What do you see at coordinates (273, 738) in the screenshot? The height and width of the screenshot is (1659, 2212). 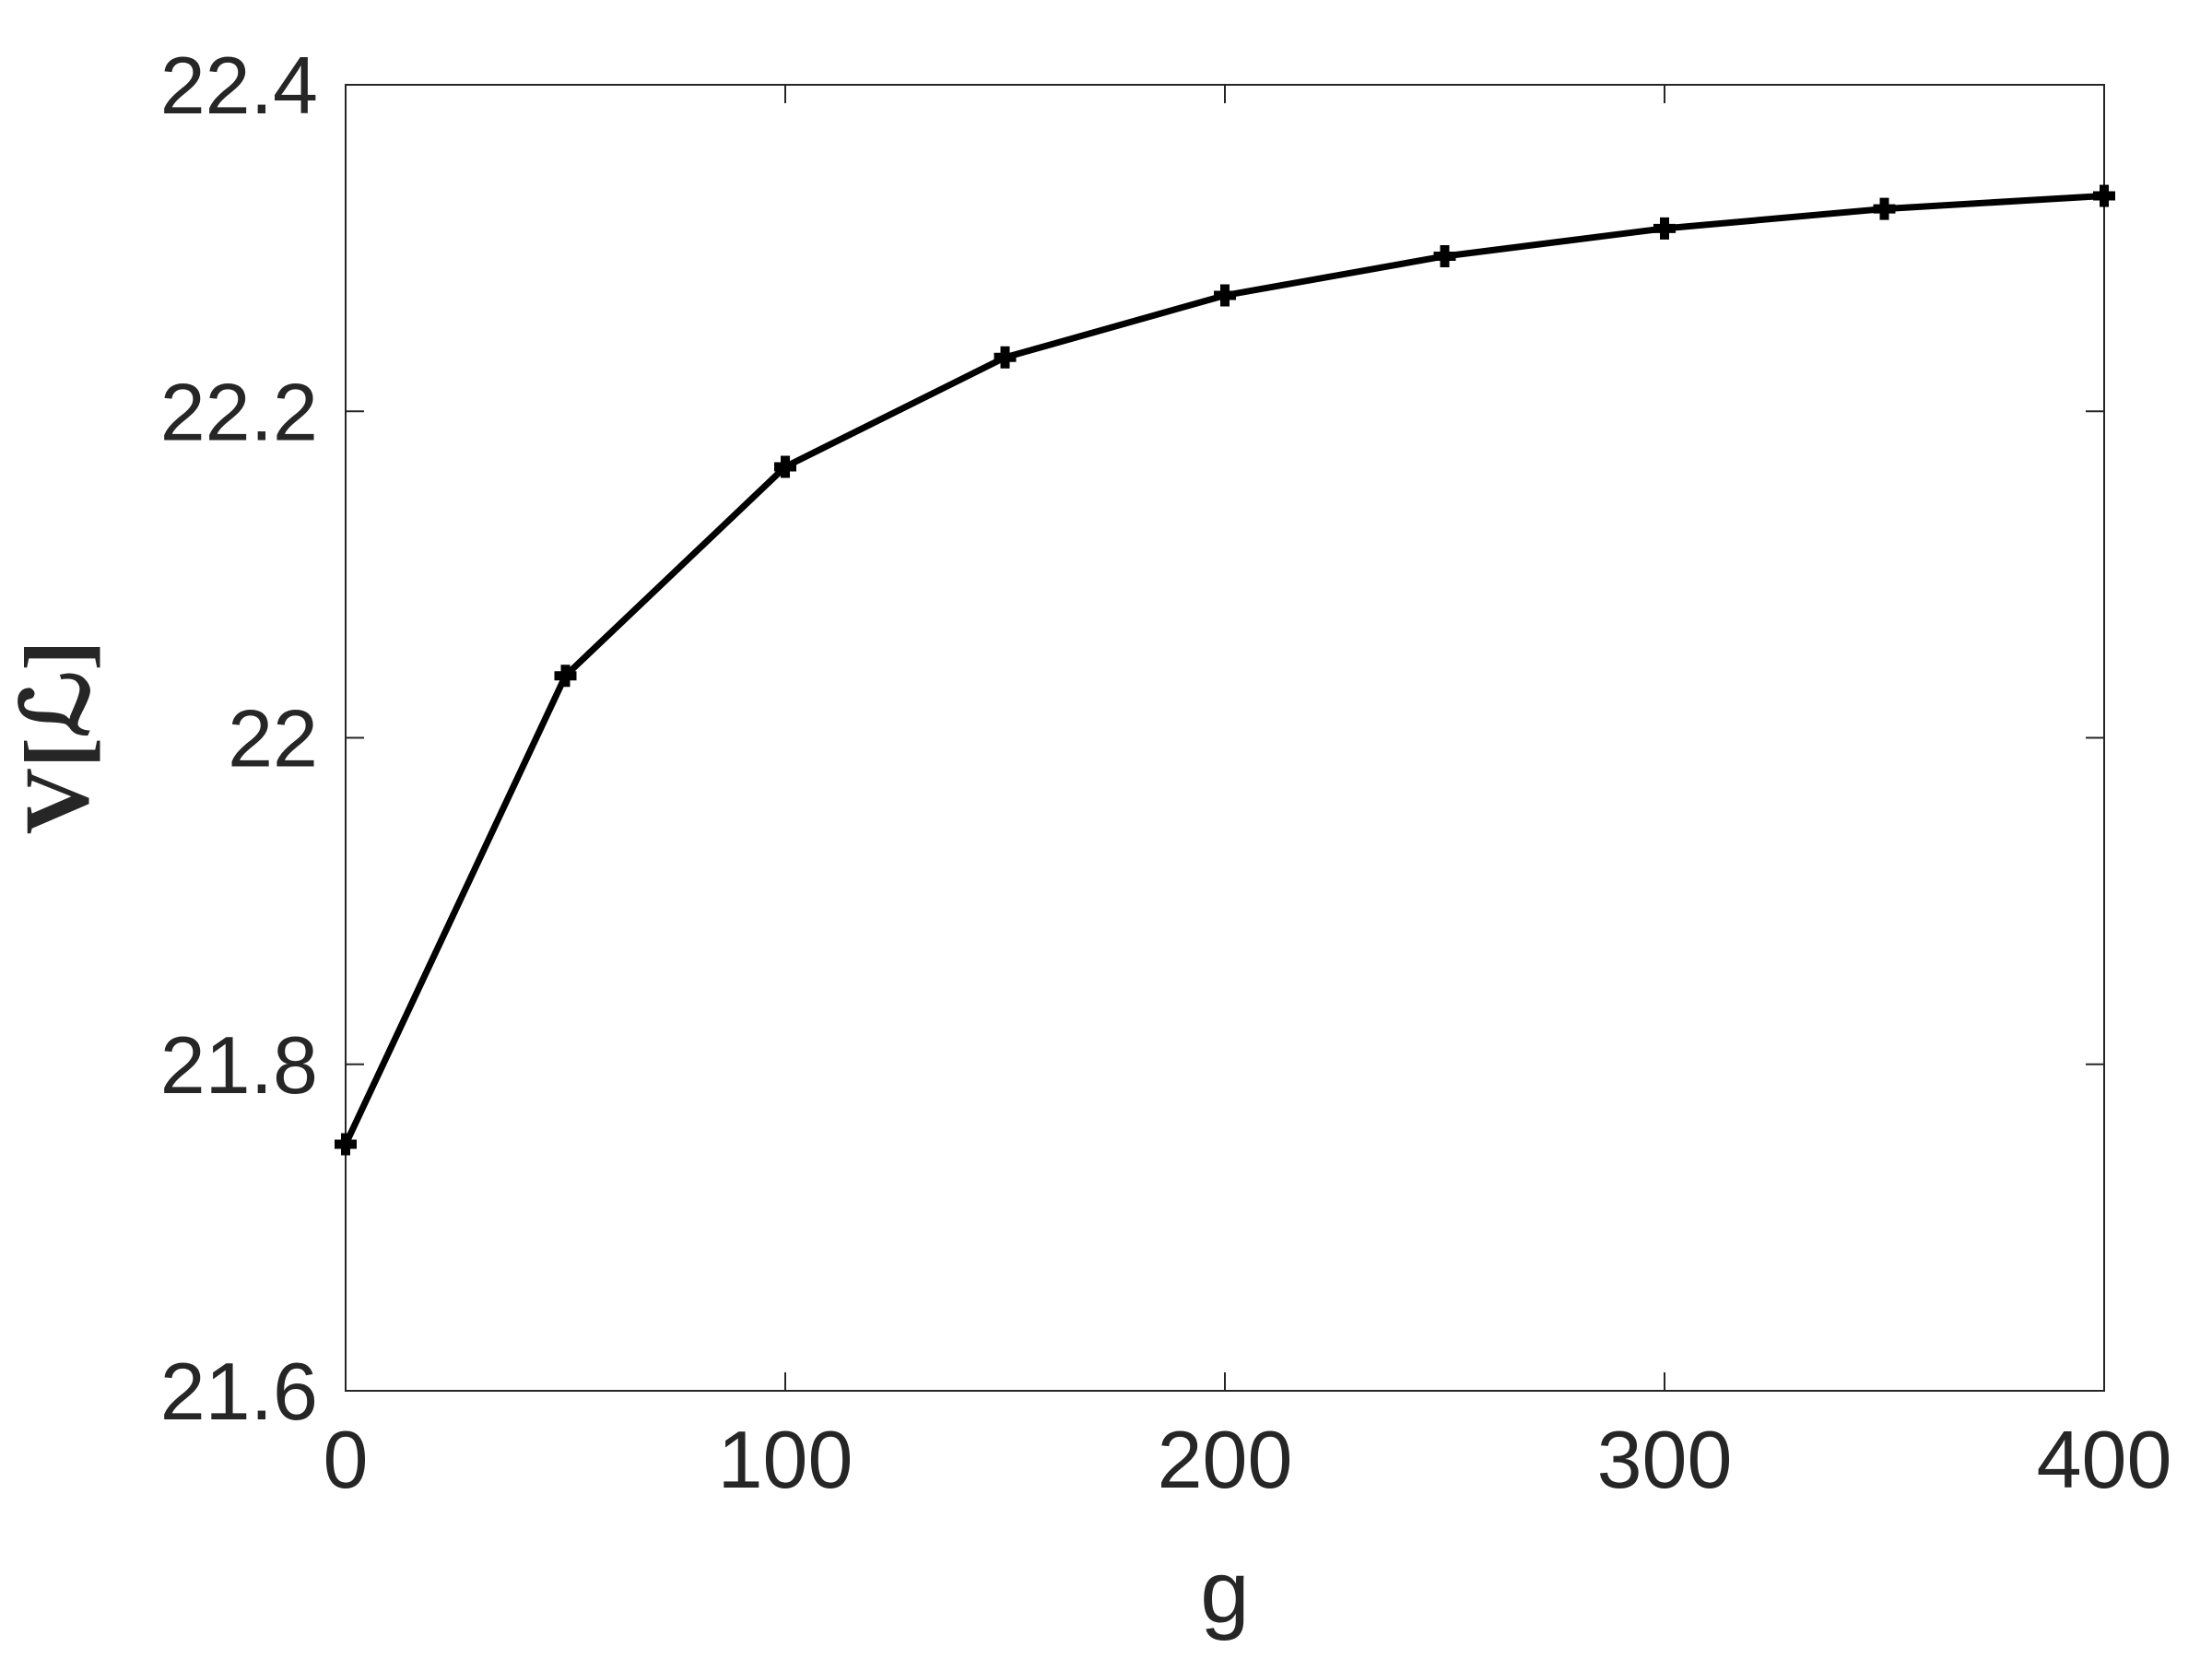 I see `y-tick-label: 22` at bounding box center [273, 738].